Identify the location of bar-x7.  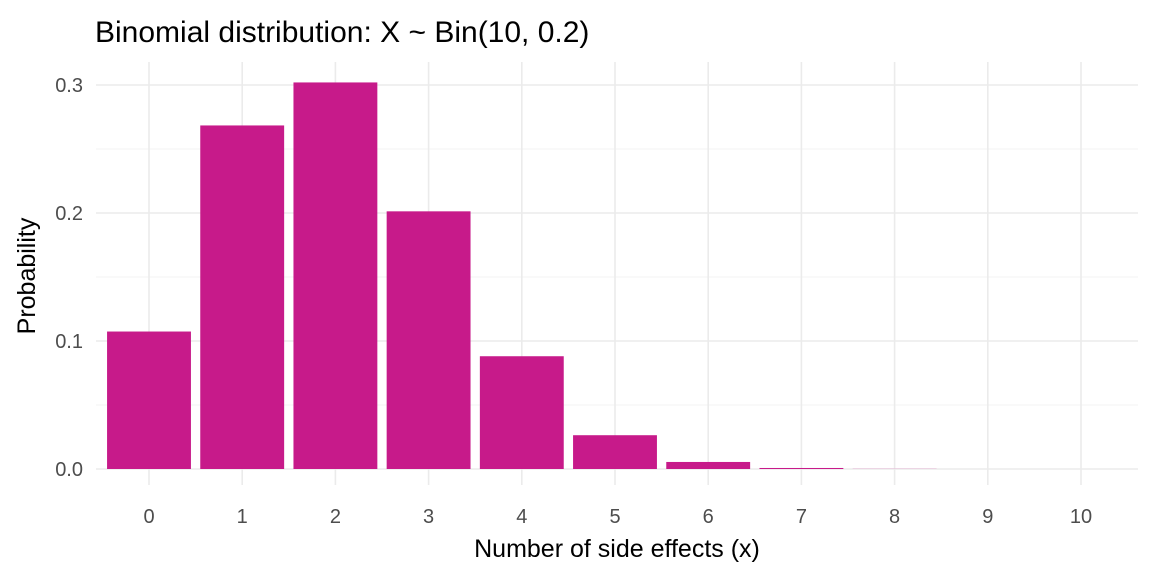
(801, 468).